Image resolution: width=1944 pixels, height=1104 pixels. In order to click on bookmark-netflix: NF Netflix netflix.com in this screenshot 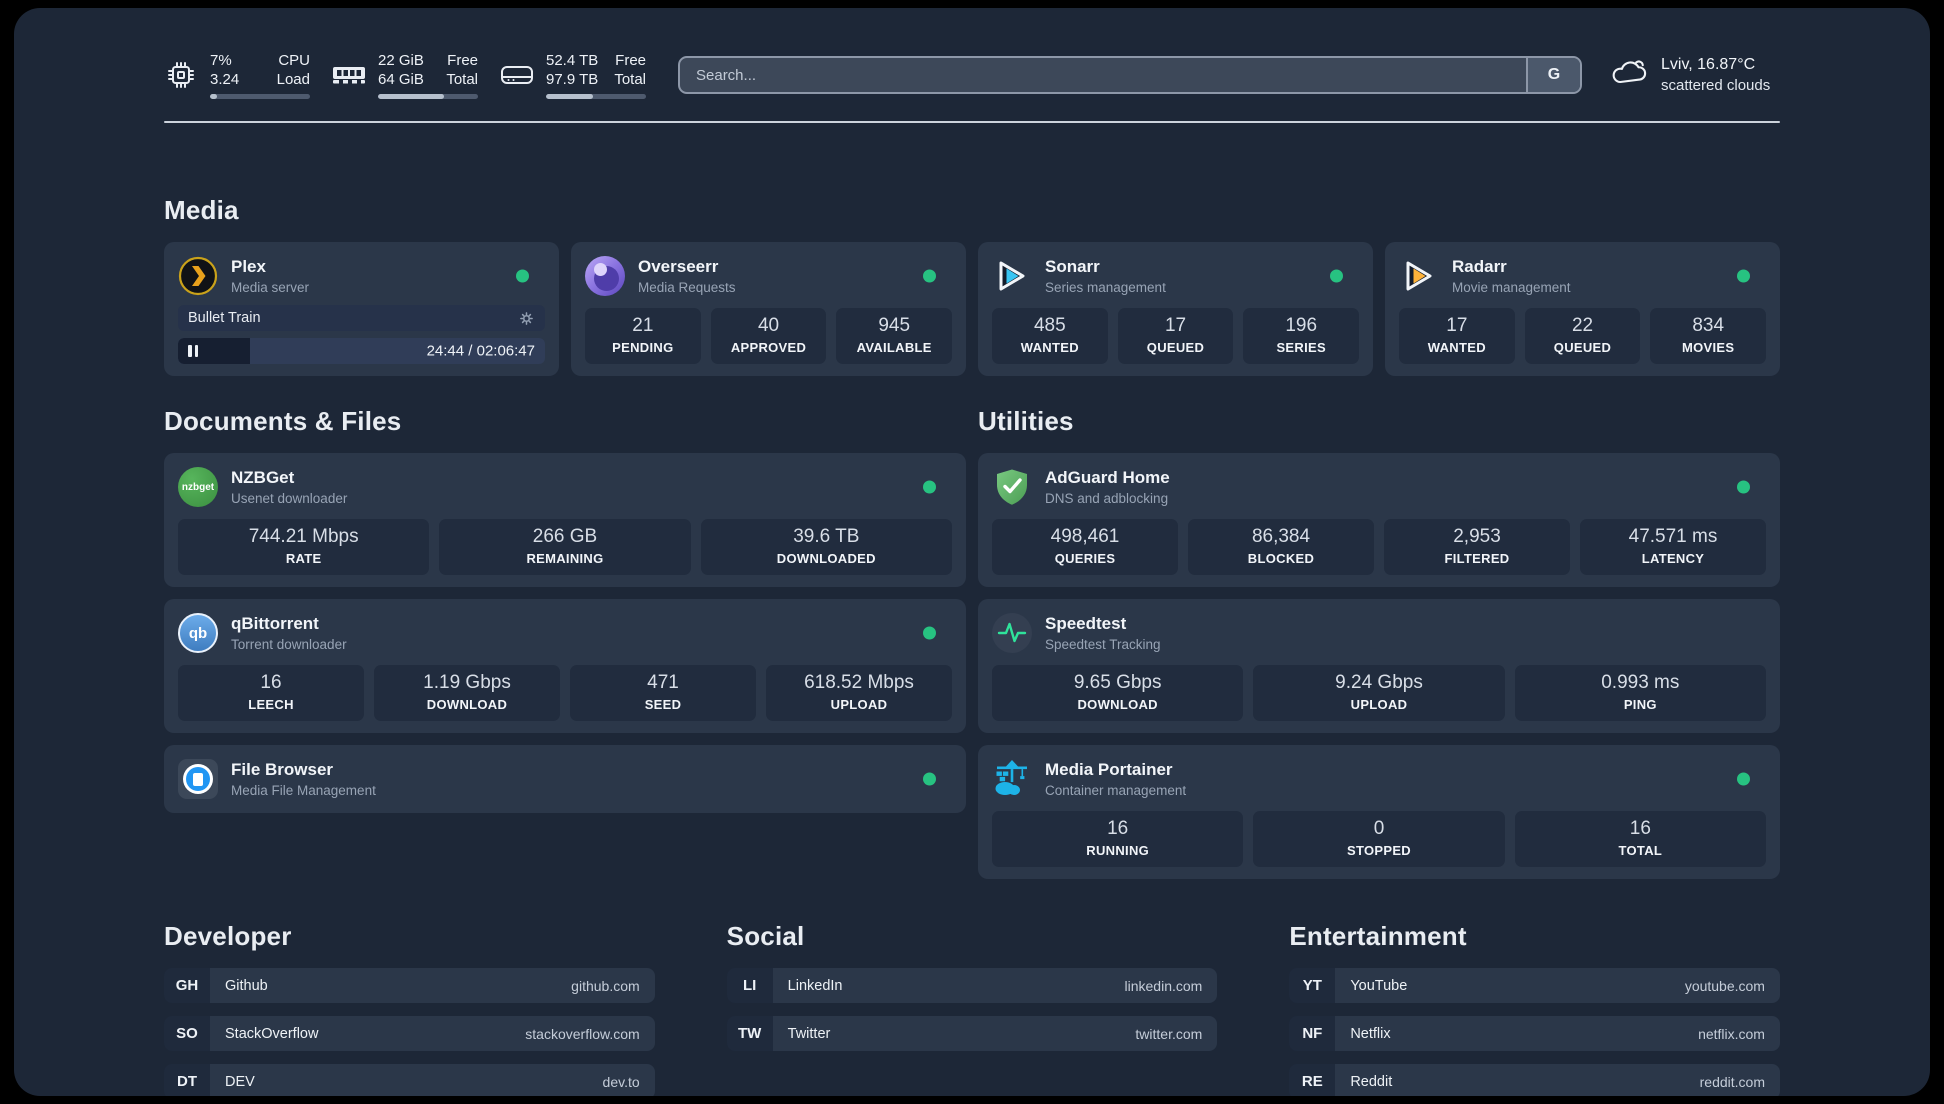, I will do `click(1534, 1033)`.